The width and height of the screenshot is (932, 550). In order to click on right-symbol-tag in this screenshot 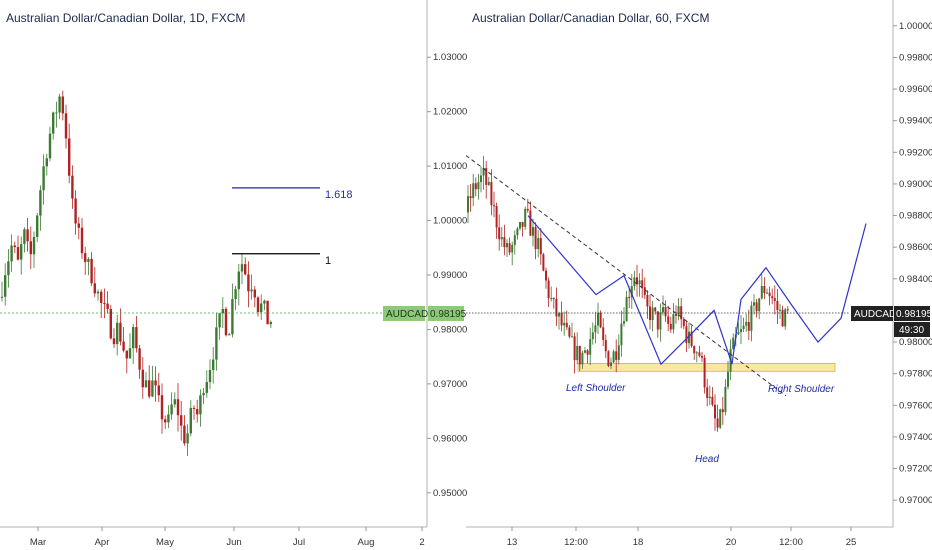, I will do `click(872, 313)`.